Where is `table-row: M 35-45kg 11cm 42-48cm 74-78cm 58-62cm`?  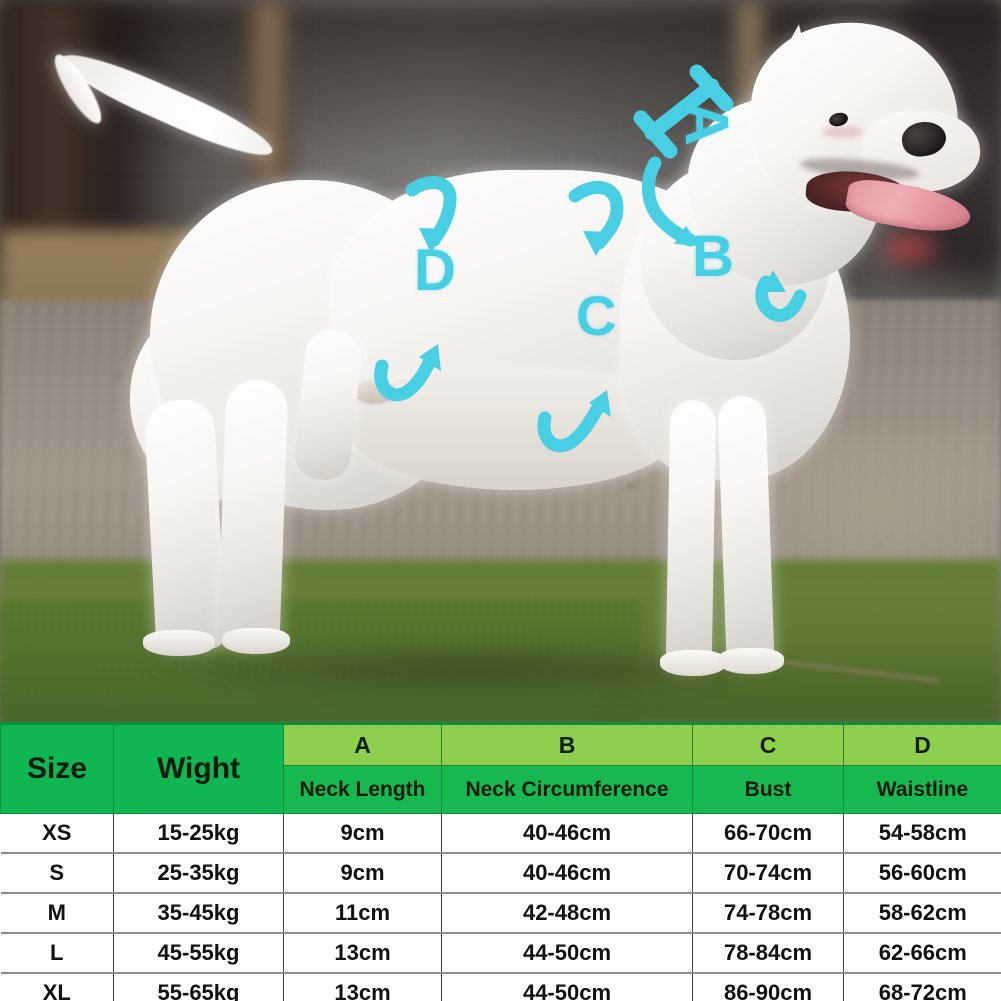 table-row: M 35-45kg 11cm 42-48cm 74-78cm 58-62cm is located at coordinates (500, 913).